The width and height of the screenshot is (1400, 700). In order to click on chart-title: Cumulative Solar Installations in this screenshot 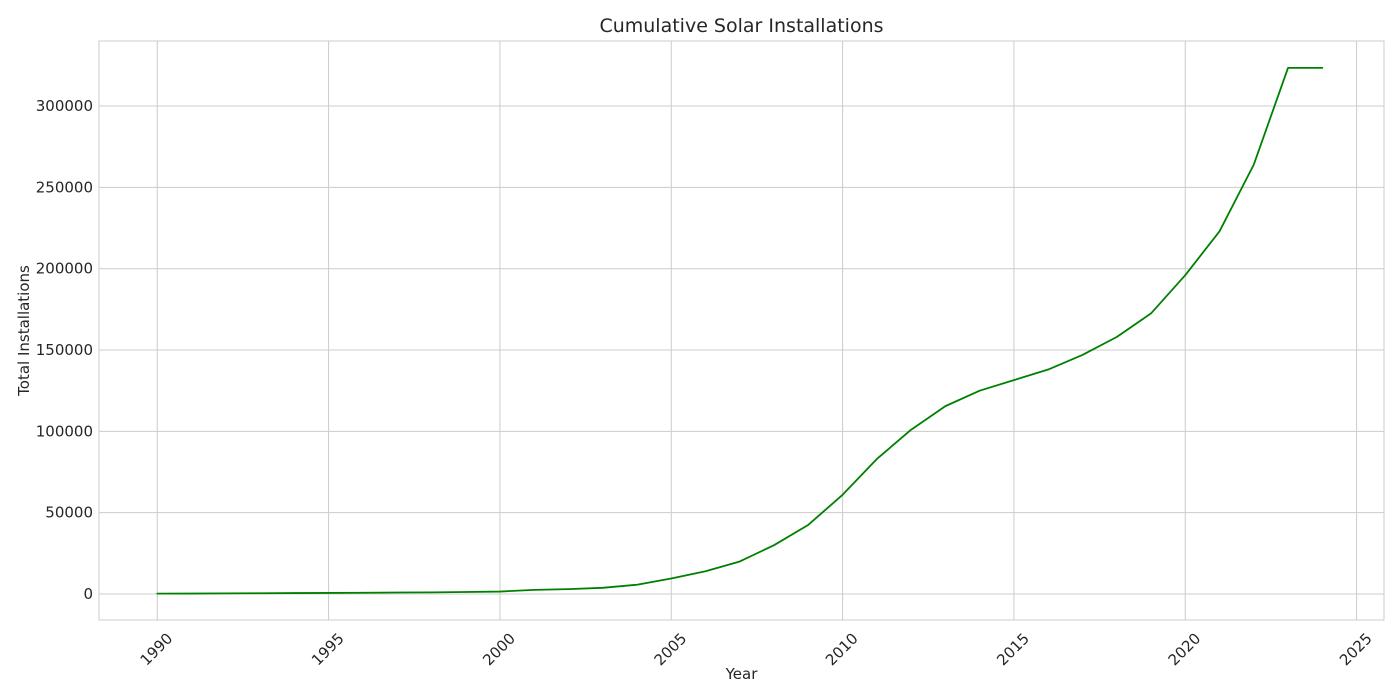, I will do `click(741, 26)`.